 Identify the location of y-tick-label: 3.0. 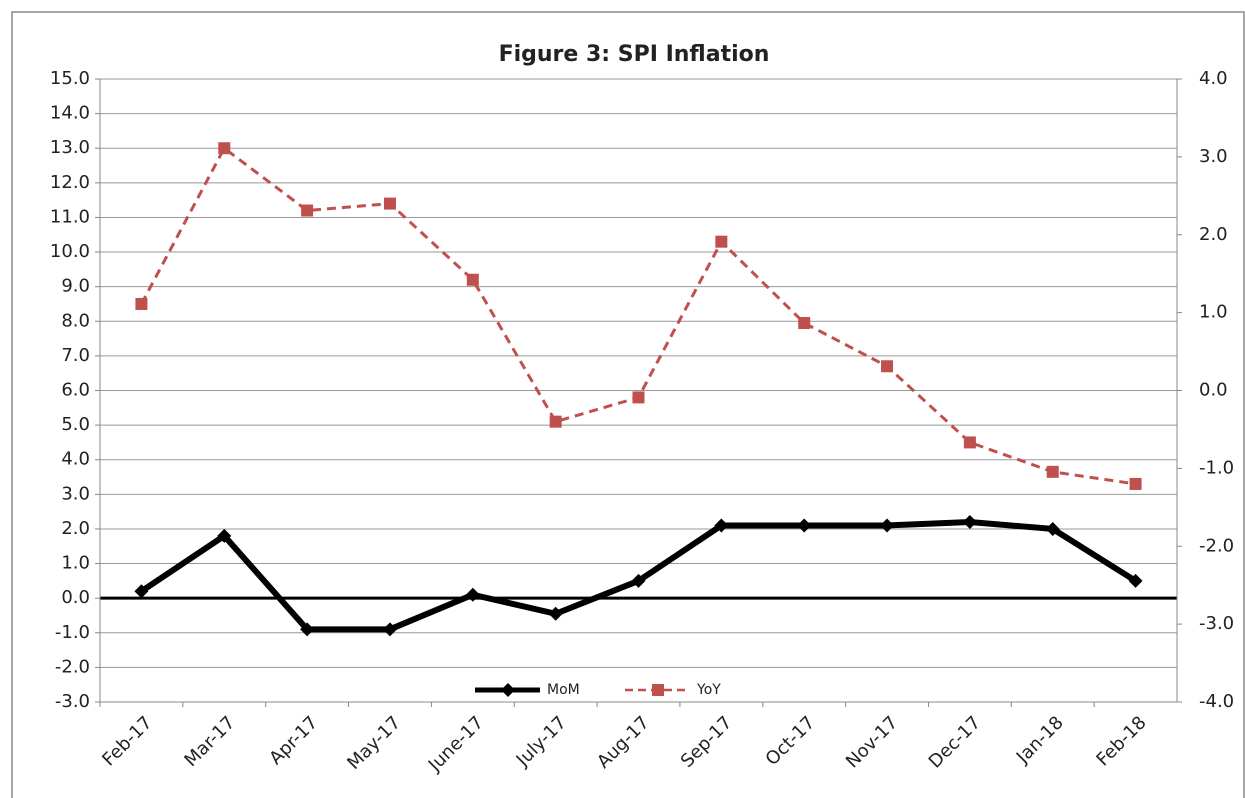
(75, 493).